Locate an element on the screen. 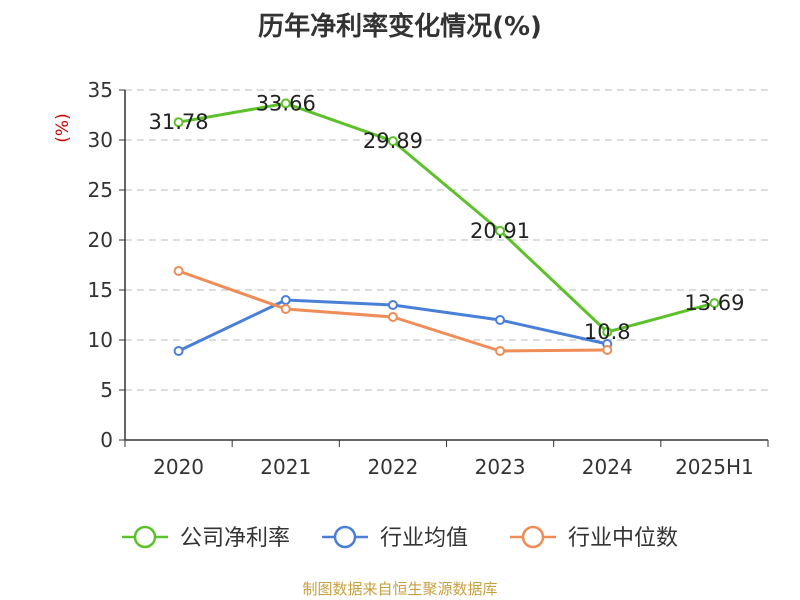 The width and height of the screenshot is (800, 600). data-label-0-2023: 20.91 is located at coordinates (500, 231).